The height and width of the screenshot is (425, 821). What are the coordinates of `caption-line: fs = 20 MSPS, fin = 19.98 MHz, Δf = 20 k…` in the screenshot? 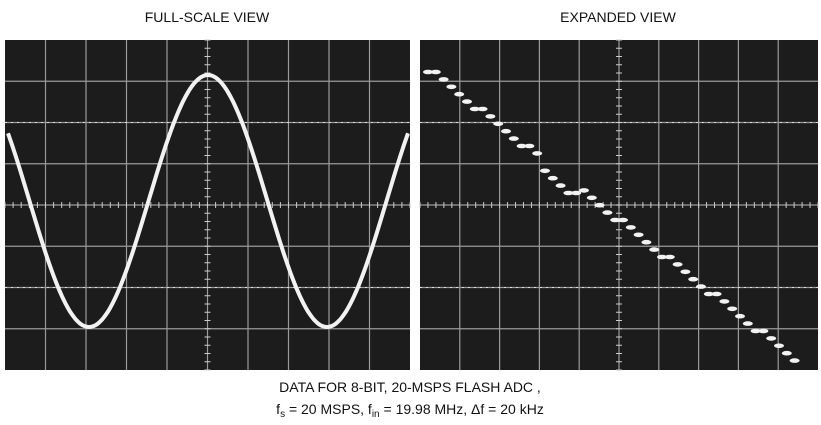 It's located at (410, 410).